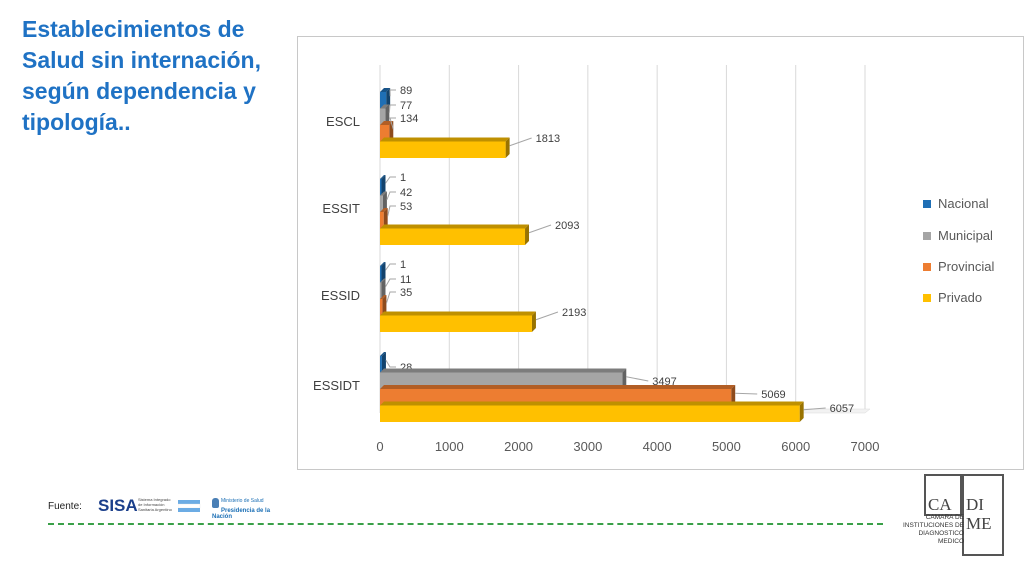 Image resolution: width=1024 pixels, height=576 pixels. I want to click on x-tick-label: 2000, so click(518, 446).